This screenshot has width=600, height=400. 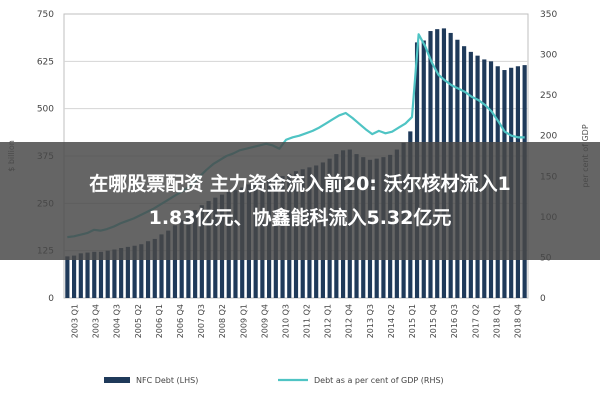 What do you see at coordinates (548, 15) in the screenshot?
I see `y-right-tick-label: 350` at bounding box center [548, 15].